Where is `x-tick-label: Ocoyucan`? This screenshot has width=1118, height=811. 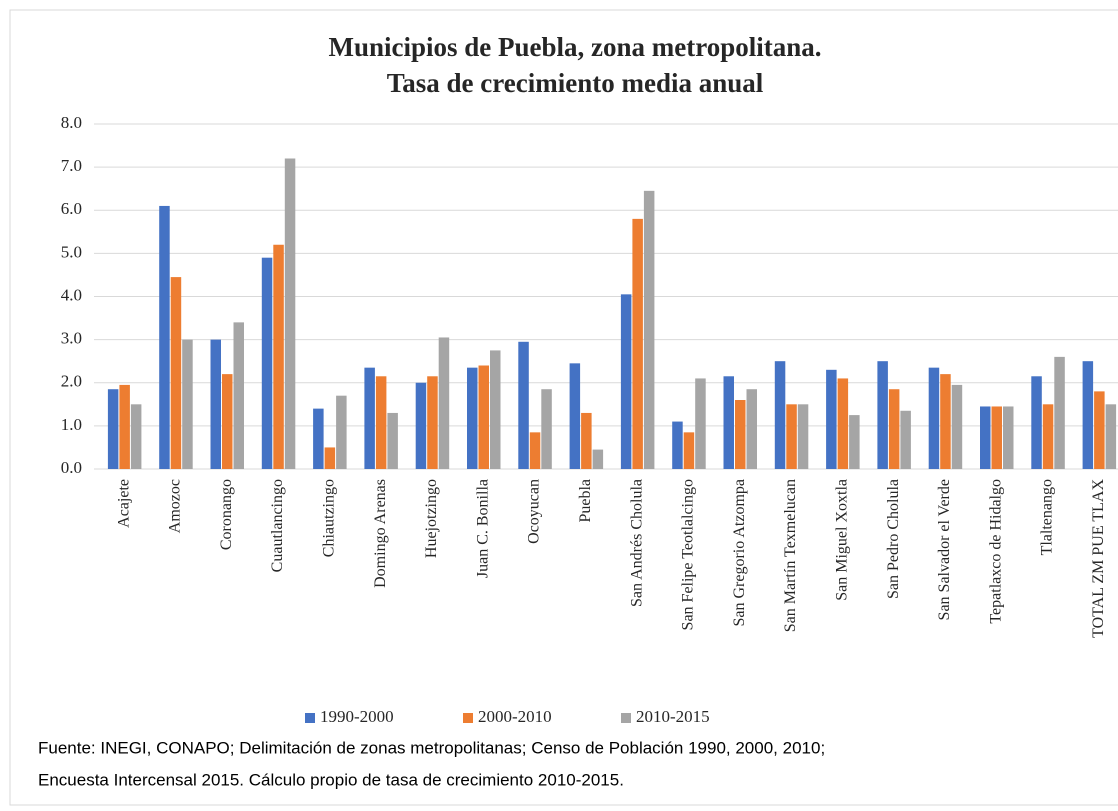
x-tick-label: Ocoyucan is located at coordinates (534, 511).